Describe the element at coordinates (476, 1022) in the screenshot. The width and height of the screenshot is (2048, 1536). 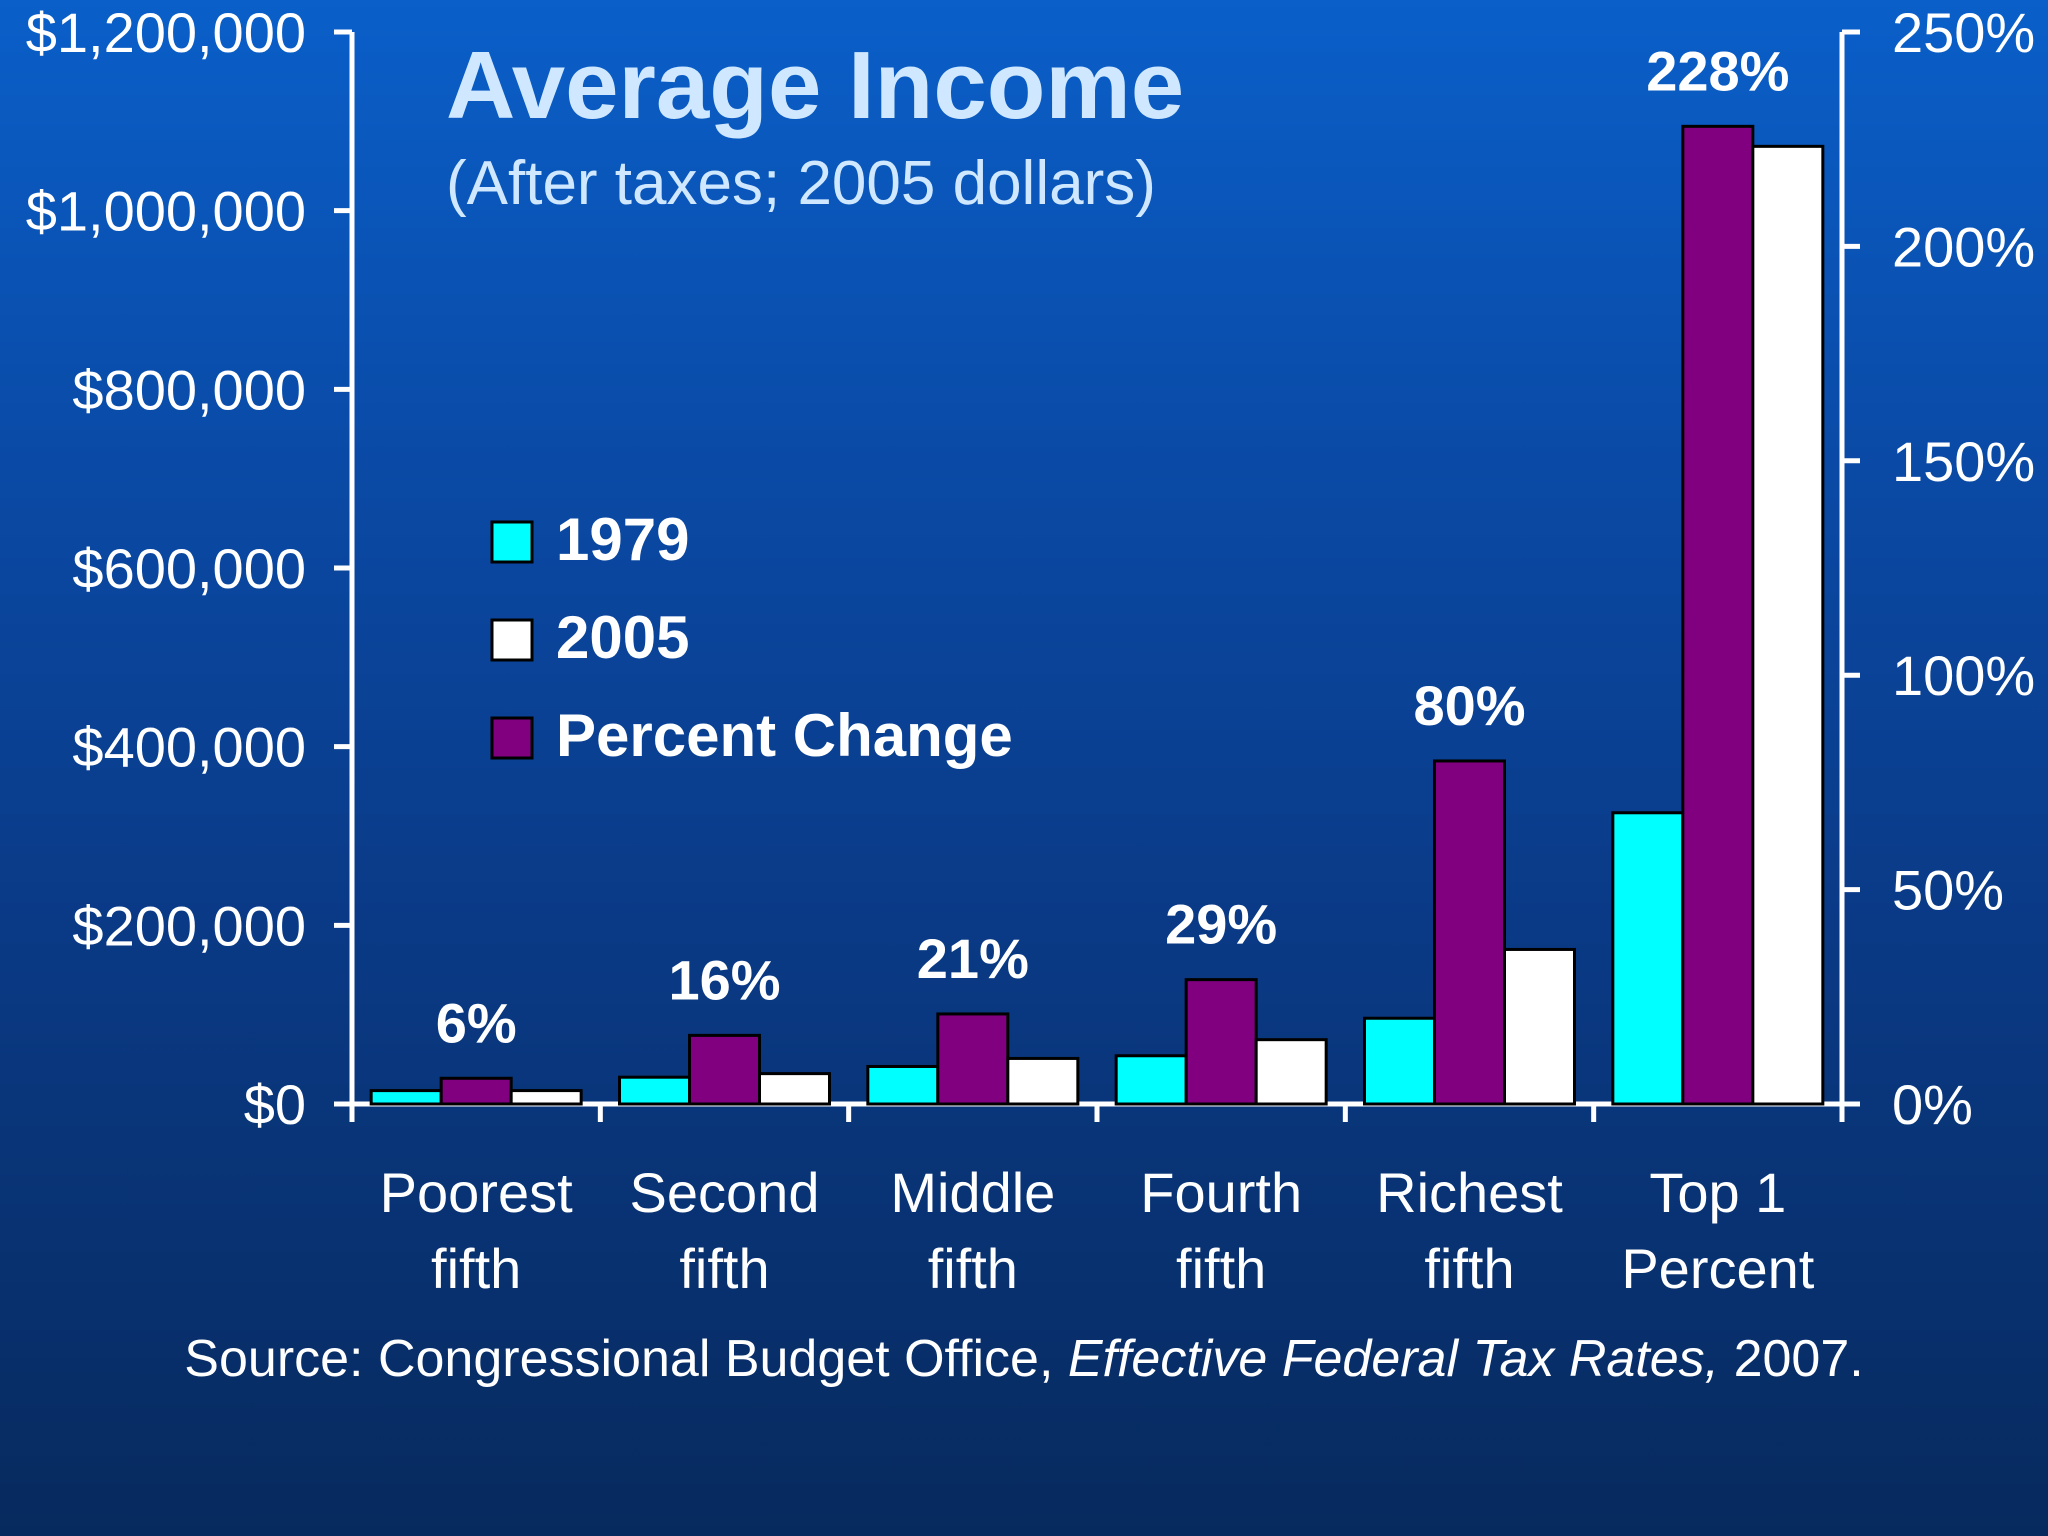
I see `percent-data-label: 6%` at that location.